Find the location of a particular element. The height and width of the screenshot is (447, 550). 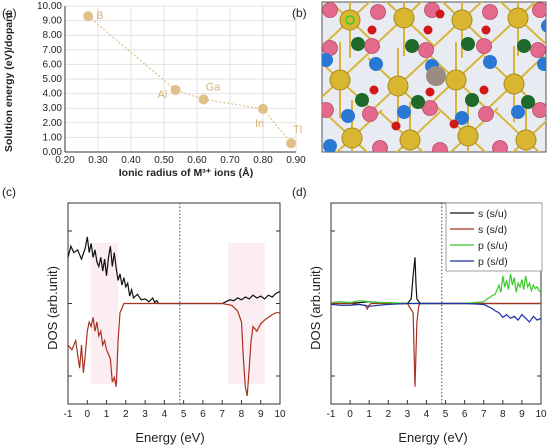

data-point-b is located at coordinates (88, 16).